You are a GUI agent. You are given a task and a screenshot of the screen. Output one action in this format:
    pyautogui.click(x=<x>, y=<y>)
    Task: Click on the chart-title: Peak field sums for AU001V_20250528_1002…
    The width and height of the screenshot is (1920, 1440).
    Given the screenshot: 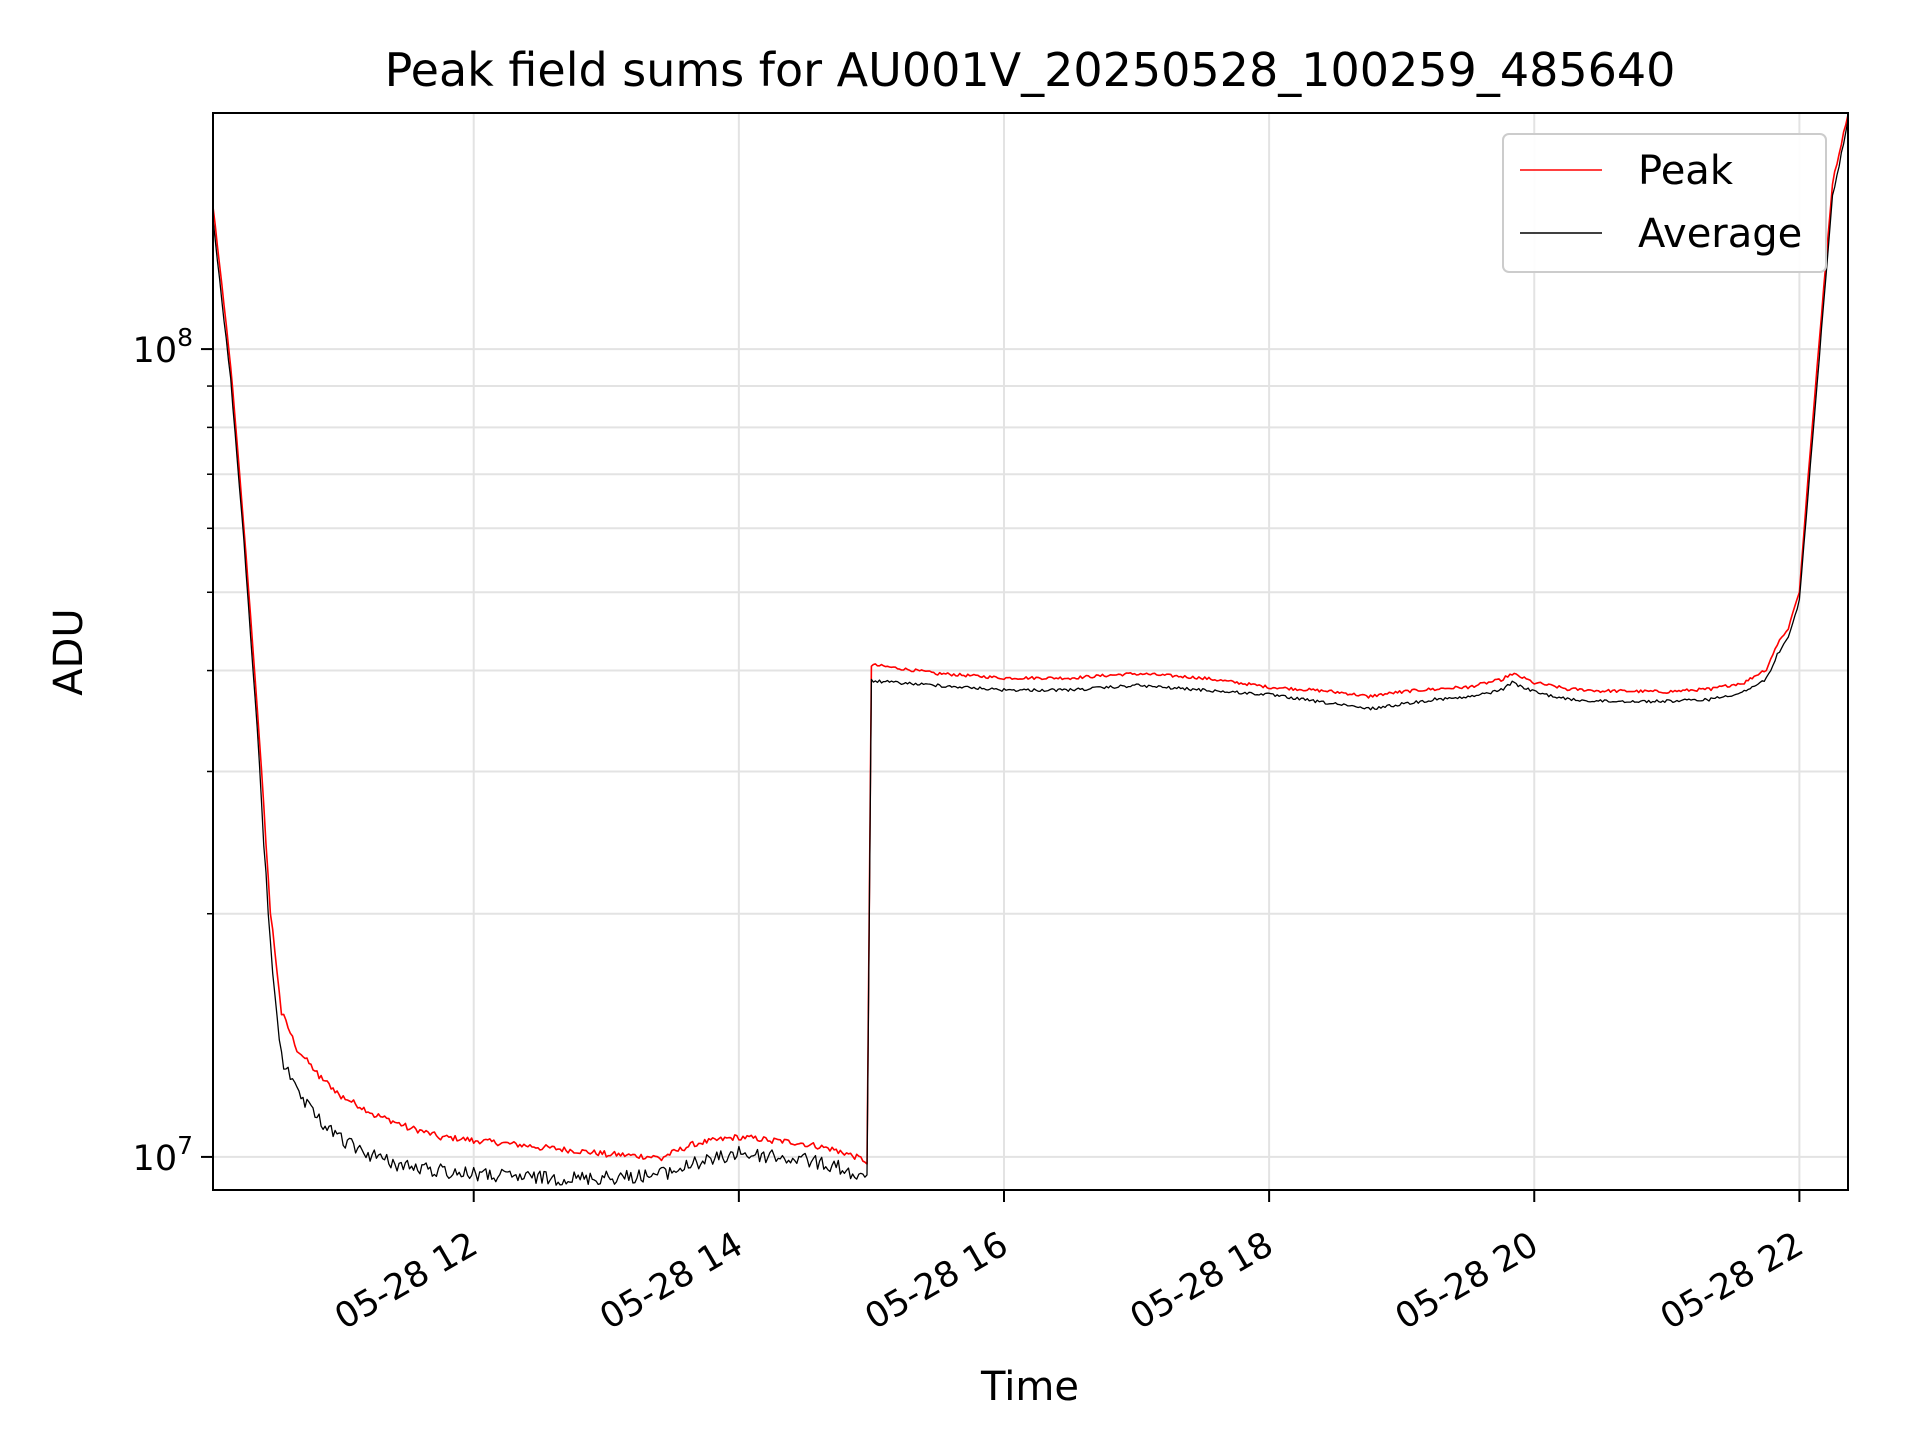 What is the action you would take?
    pyautogui.click(x=1030, y=70)
    